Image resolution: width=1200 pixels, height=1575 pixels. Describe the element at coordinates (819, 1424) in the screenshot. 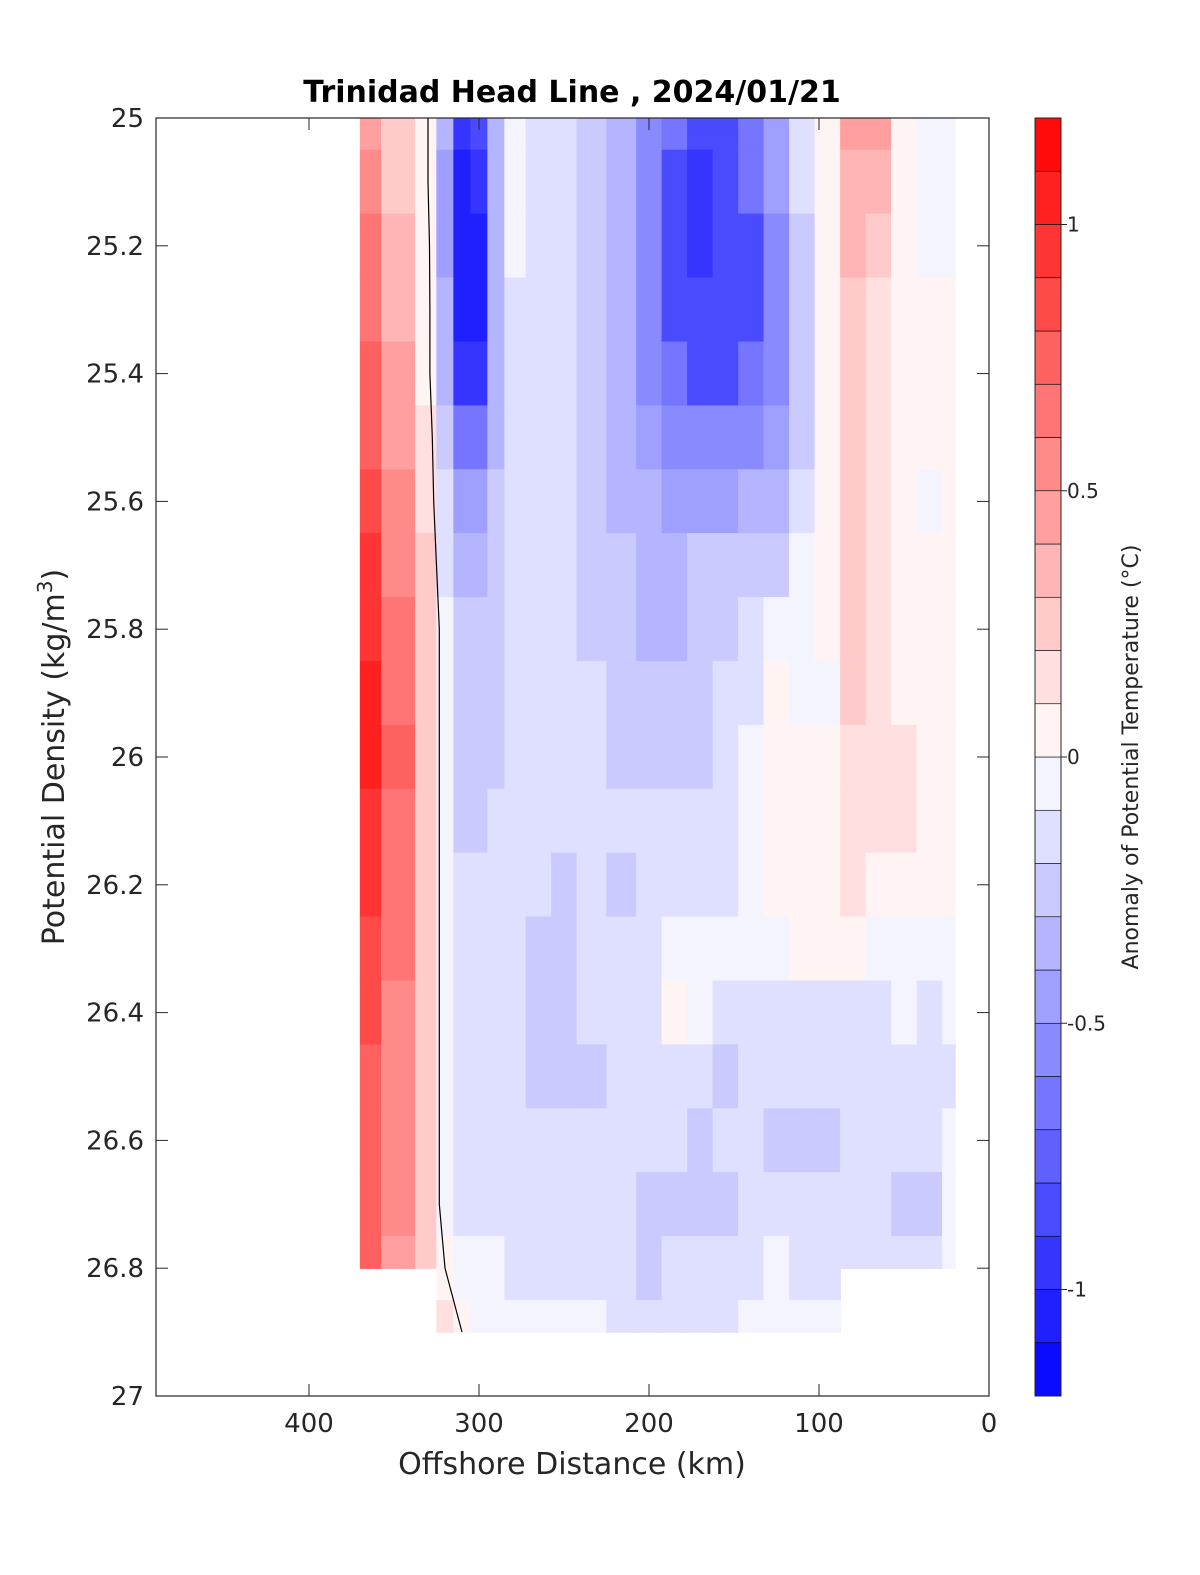

I see `x-tick-label: 100` at that location.